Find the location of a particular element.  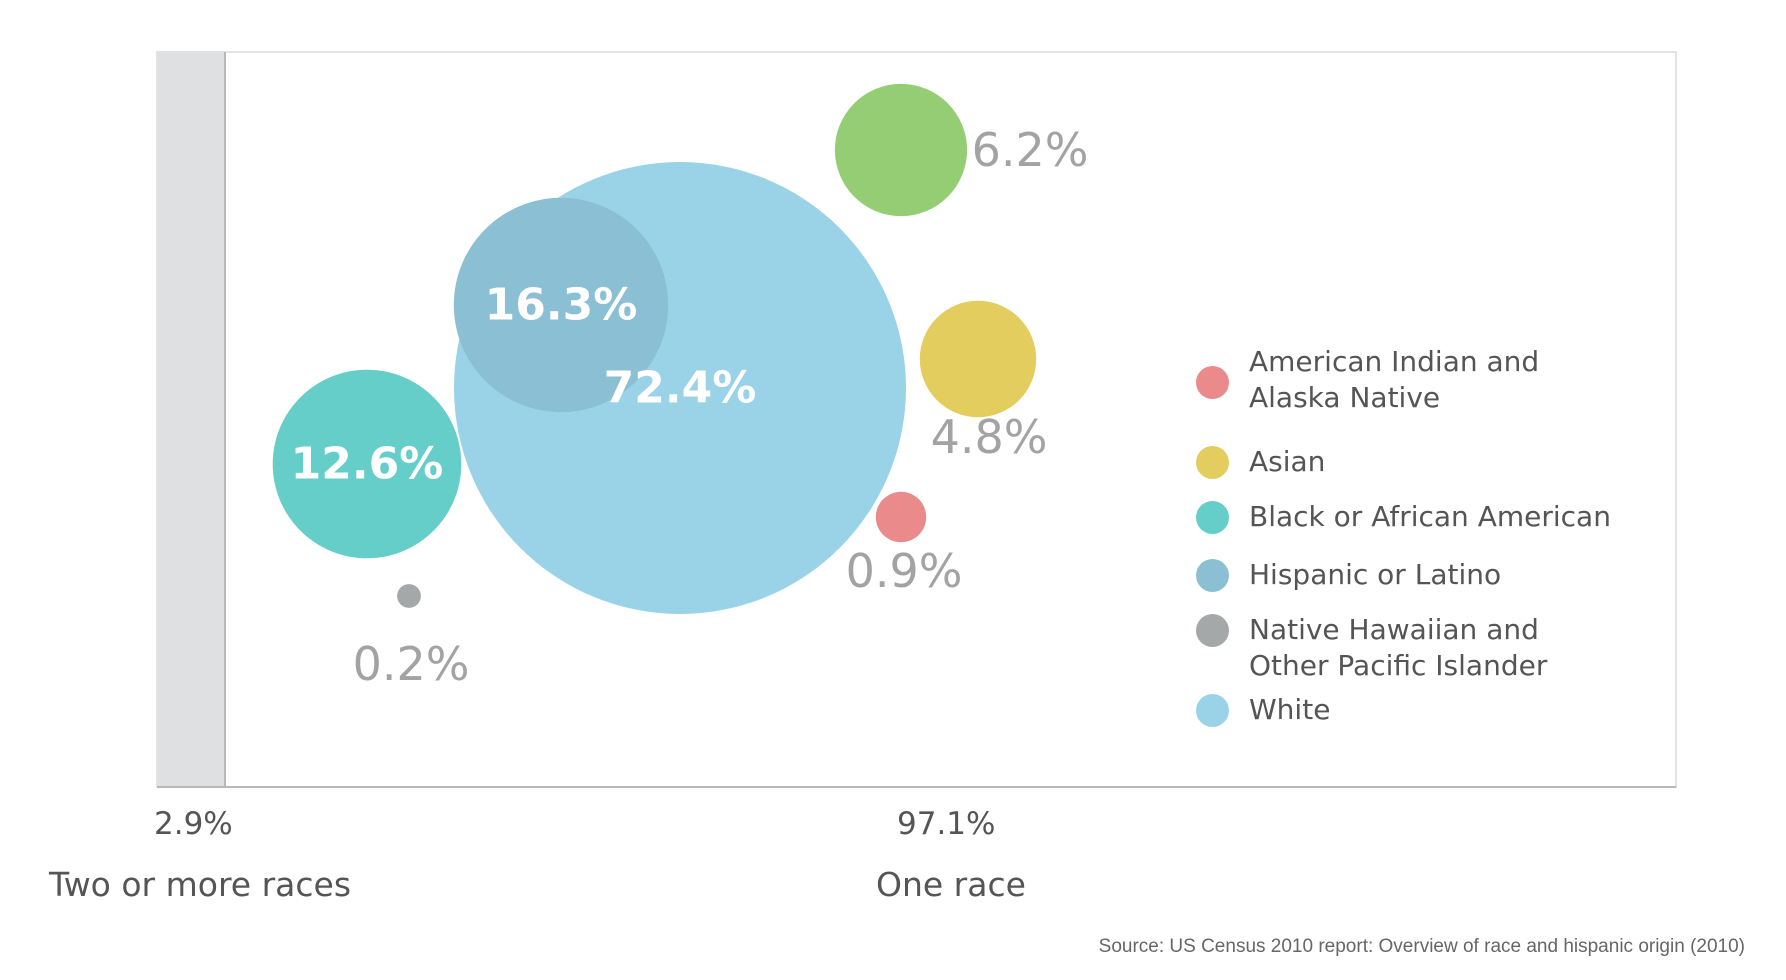

legend-label: Black or African American is located at coordinates (1430, 516).